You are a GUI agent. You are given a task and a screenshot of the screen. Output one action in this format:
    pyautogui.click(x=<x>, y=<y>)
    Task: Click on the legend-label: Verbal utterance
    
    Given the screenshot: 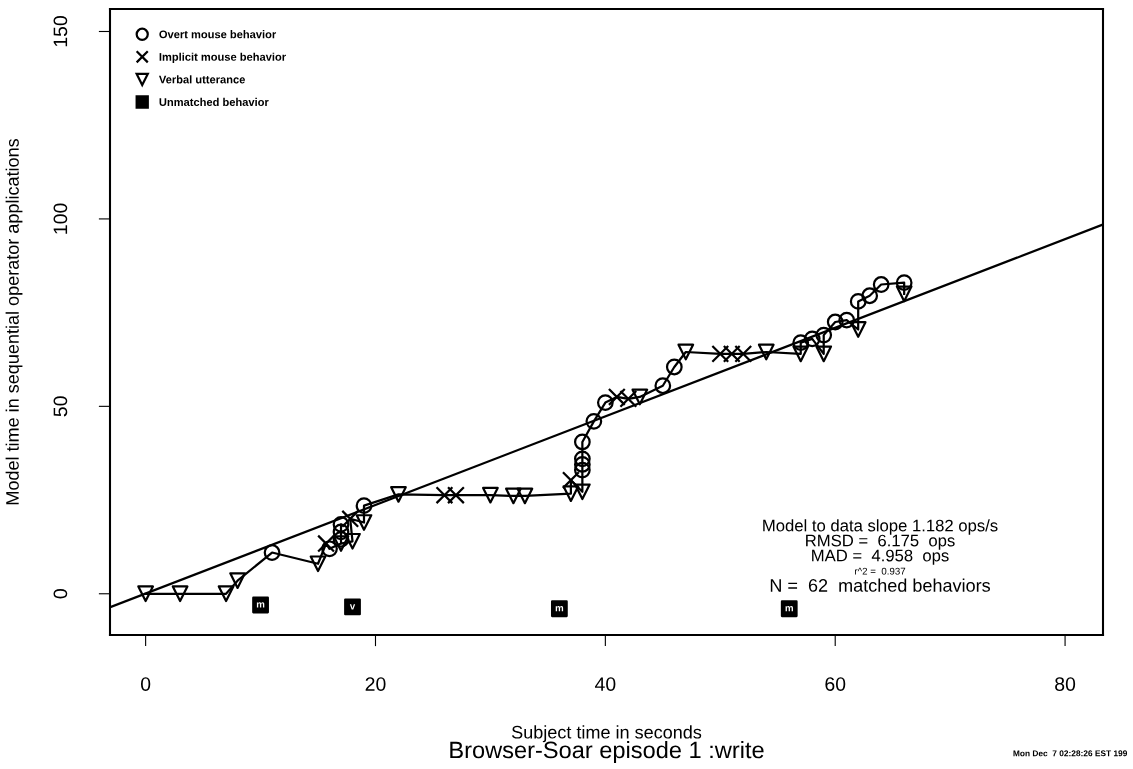 What is the action you would take?
    pyautogui.click(x=201, y=79)
    